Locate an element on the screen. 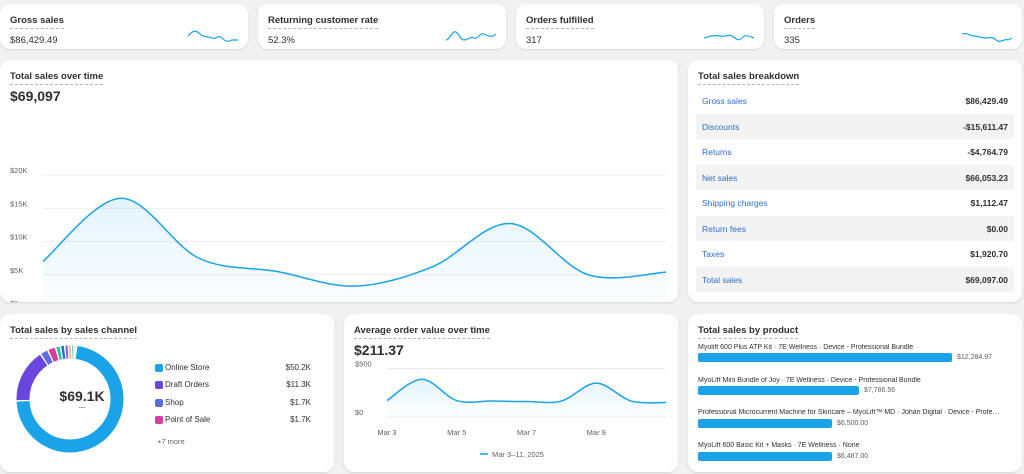 This screenshot has width=1024, height=474. breakdown-value: $1,920.70 is located at coordinates (989, 254).